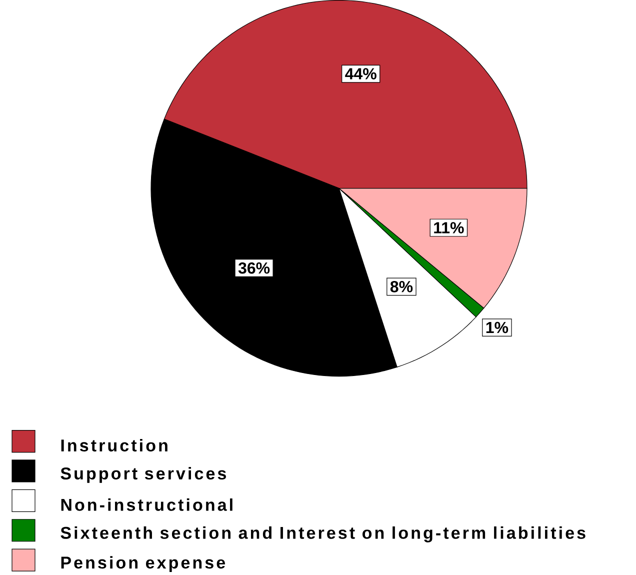 This screenshot has width=636, height=575. What do you see at coordinates (401, 286) in the screenshot?
I see `data-label: 8%` at bounding box center [401, 286].